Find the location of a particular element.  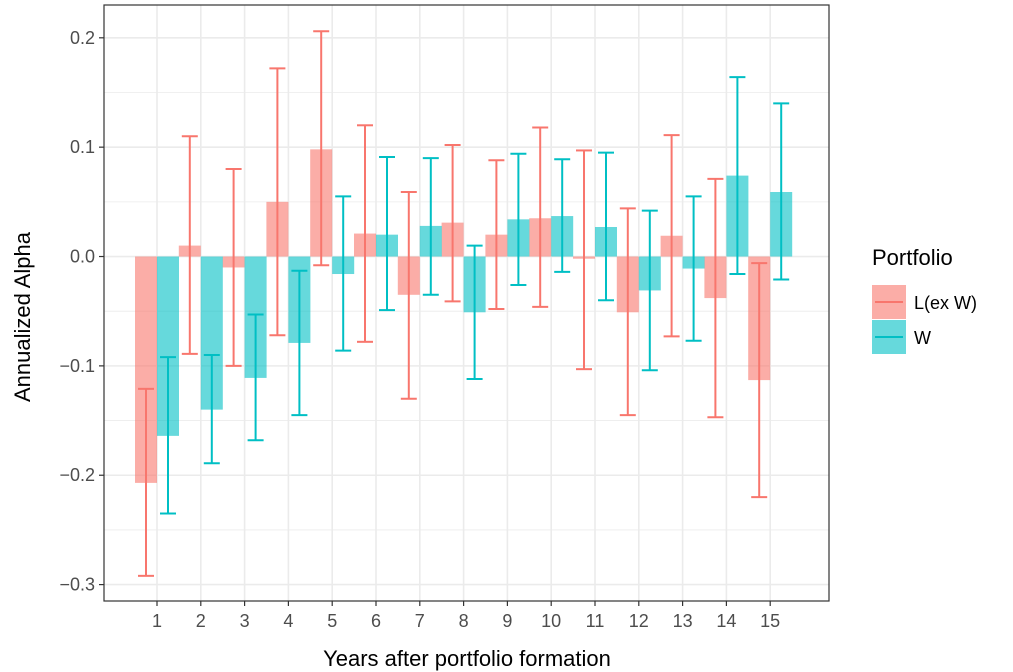

x-tick-label: 5 is located at coordinates (332, 621).